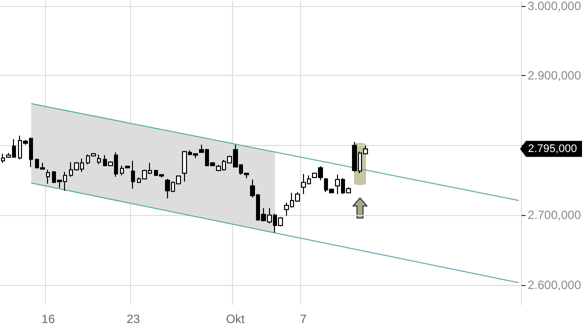  What do you see at coordinates (555, 75) in the screenshot?
I see `y-tick-label: 2.900,000` at bounding box center [555, 75].